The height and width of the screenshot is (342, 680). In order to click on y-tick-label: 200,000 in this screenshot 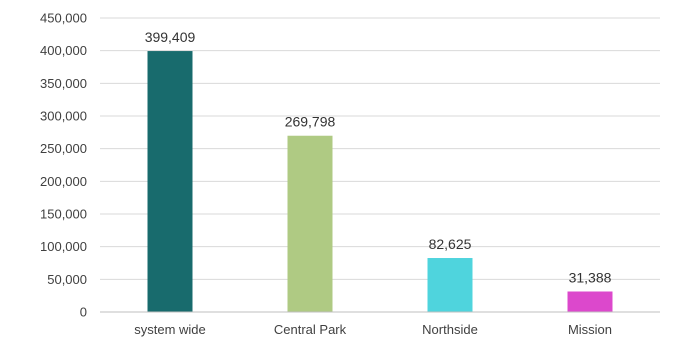, I will do `click(63, 181)`.